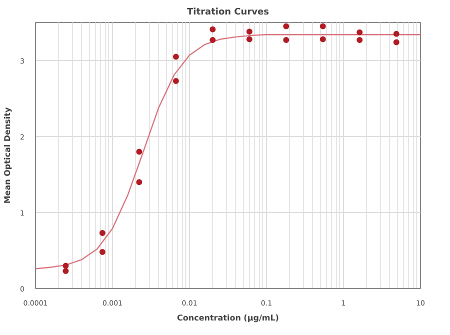  What do you see at coordinates (228, 13) in the screenshot?
I see `chart-title: Titration Curves` at bounding box center [228, 13].